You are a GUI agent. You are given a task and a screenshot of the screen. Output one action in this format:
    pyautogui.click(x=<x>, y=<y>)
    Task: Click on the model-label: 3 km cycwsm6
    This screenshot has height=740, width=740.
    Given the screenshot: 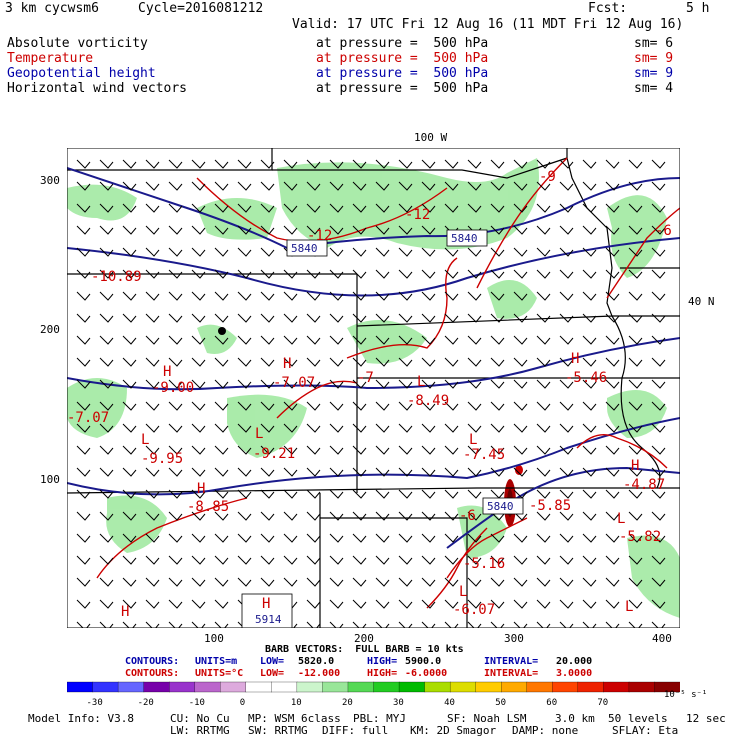 What is the action you would take?
    pyautogui.click(x=52, y=8)
    